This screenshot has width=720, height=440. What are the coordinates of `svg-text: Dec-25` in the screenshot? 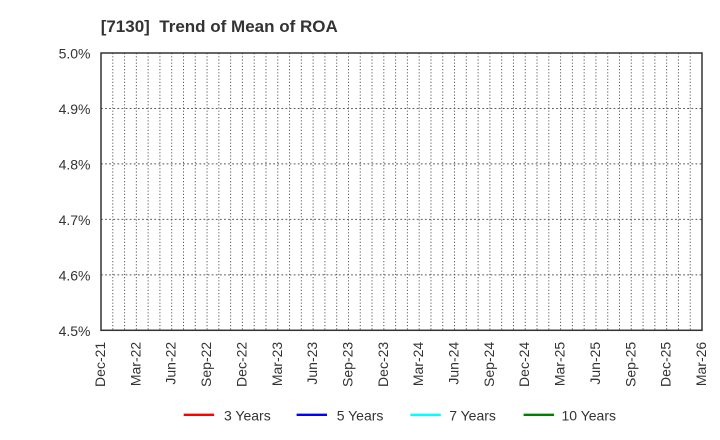 It's located at (666, 364).